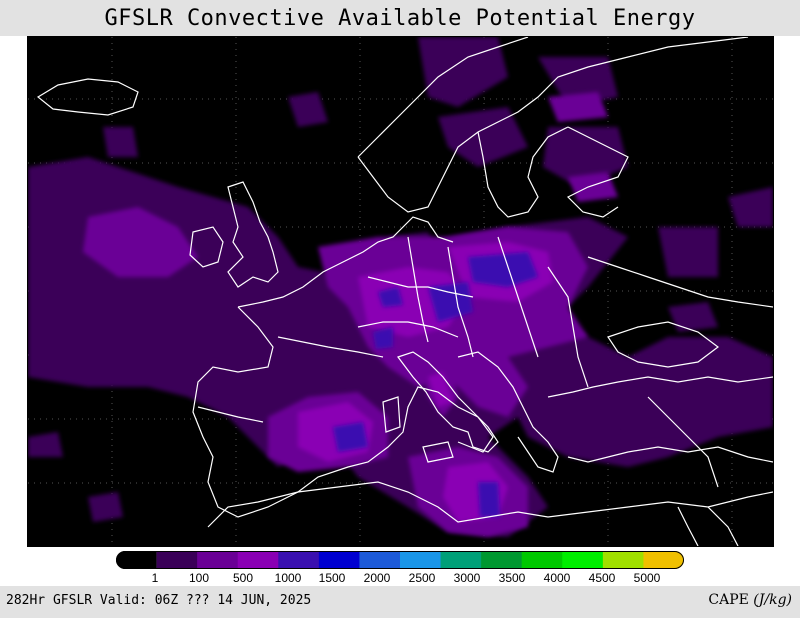  I want to click on colorbar-label: 500, so click(243, 578).